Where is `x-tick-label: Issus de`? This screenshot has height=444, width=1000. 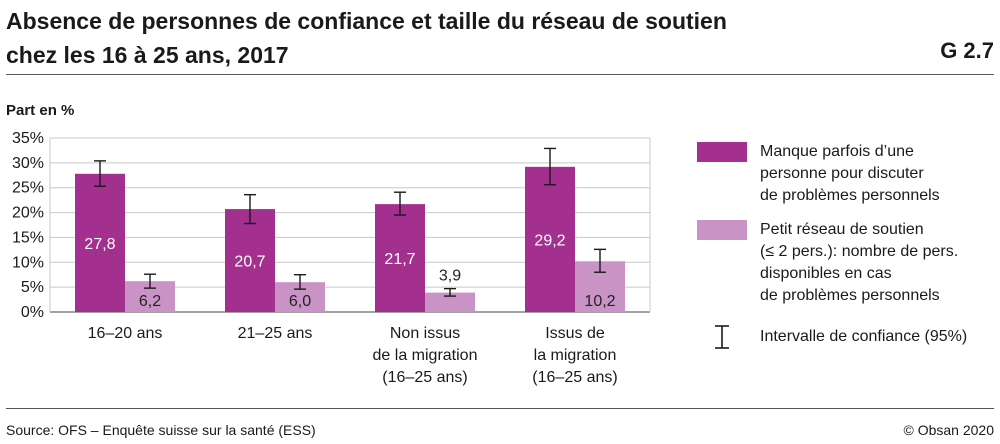 x-tick-label: Issus de is located at coordinates (575, 333).